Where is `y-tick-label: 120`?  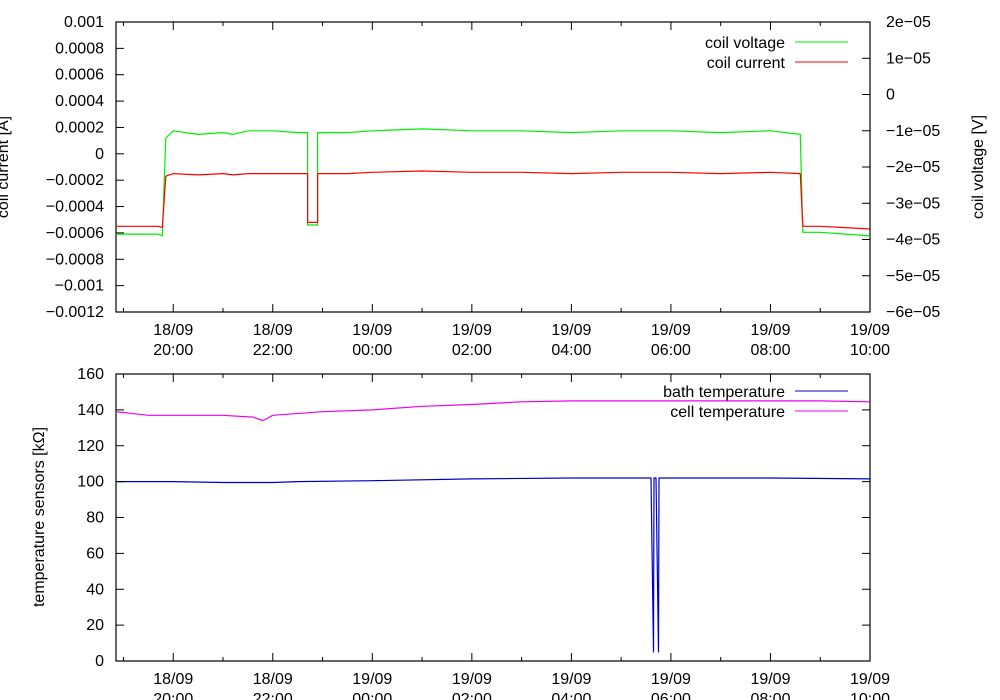
y-tick-label: 120 is located at coordinates (90, 446).